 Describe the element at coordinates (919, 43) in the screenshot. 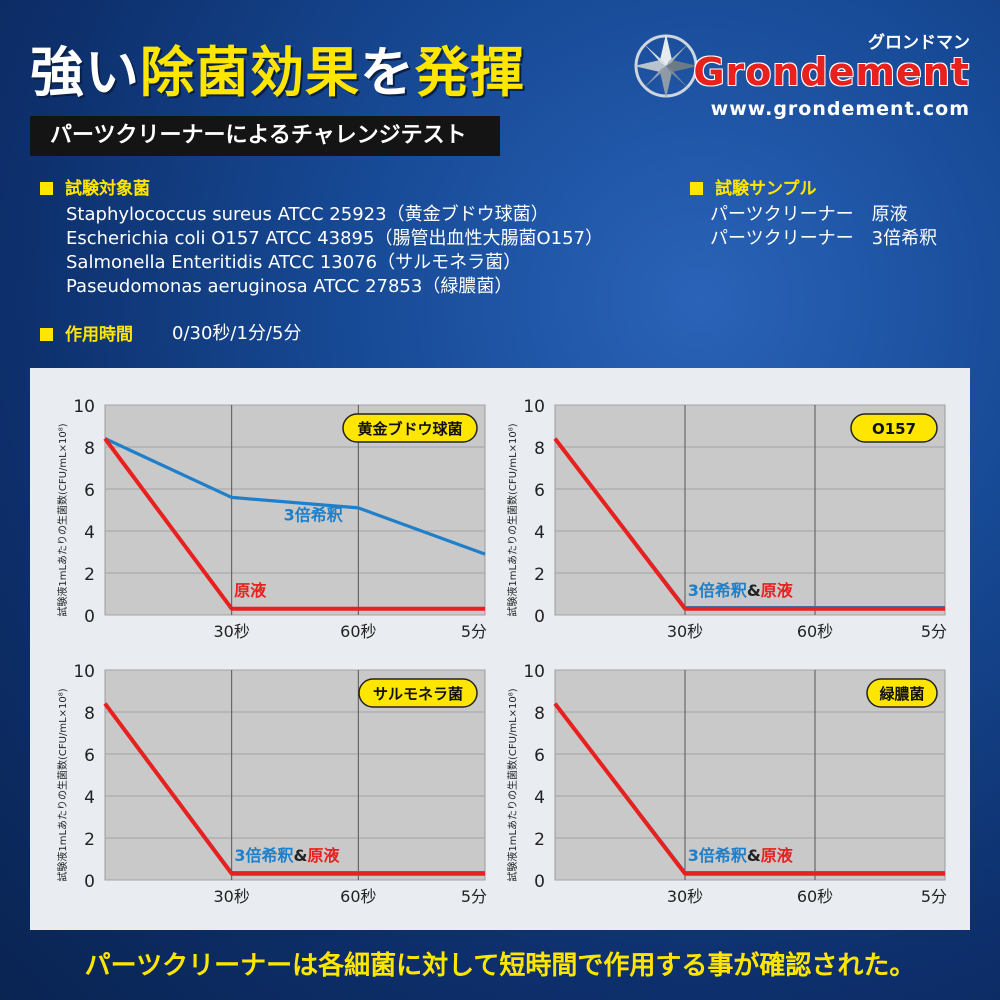

I see `logo-kana: グロンドマン` at that location.